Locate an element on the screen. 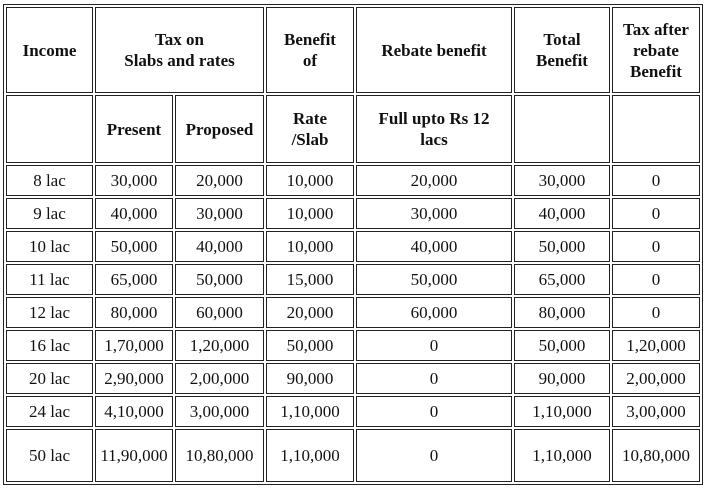  header-cell: Tax on Slabs and rates is located at coordinates (179, 50).